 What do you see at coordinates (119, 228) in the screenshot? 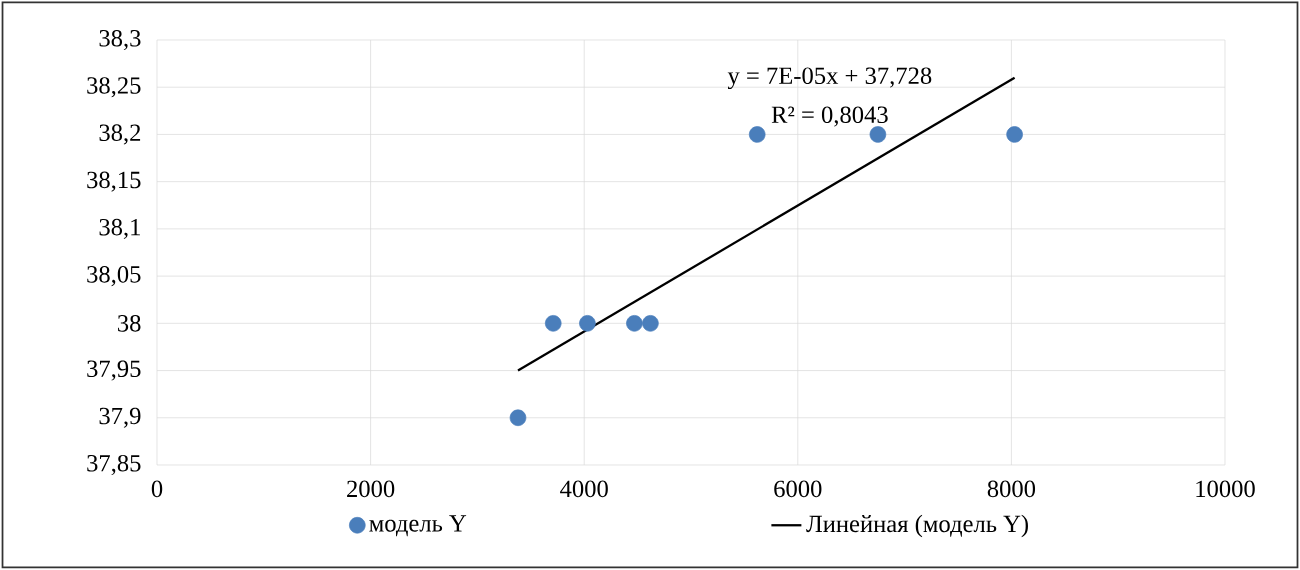
I see `y-tick-label: 38,1` at bounding box center [119, 228].